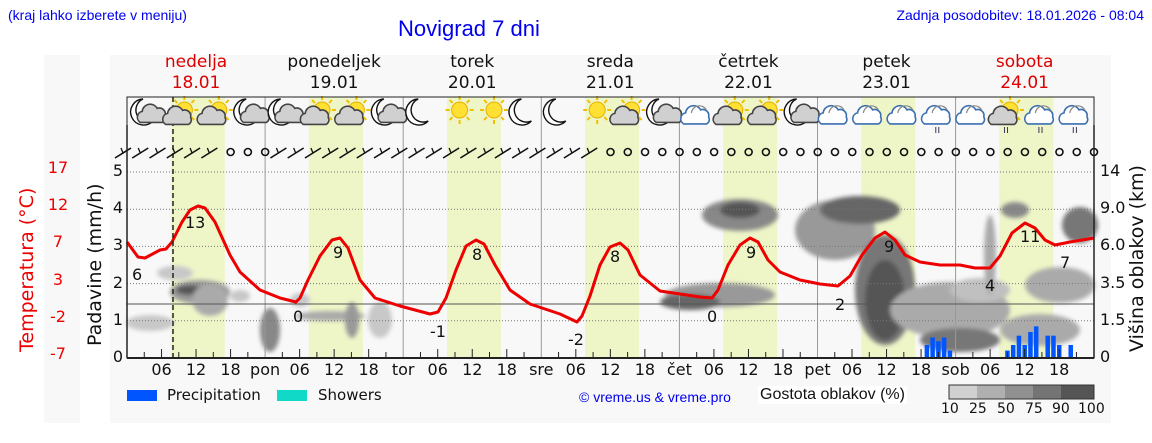 The height and width of the screenshot is (443, 1152). Describe the element at coordinates (576, 339) in the screenshot. I see `temperature-value: -2` at that location.